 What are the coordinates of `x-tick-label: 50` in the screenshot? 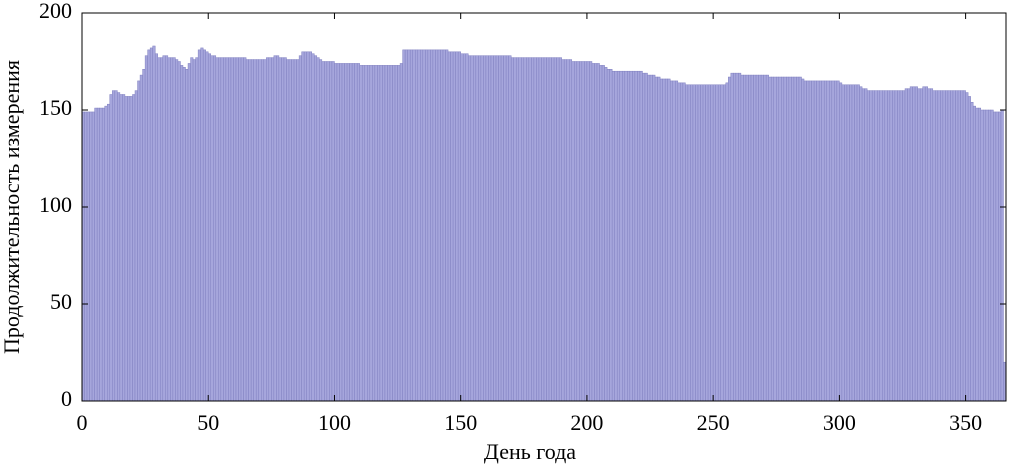 It's located at (208, 422).